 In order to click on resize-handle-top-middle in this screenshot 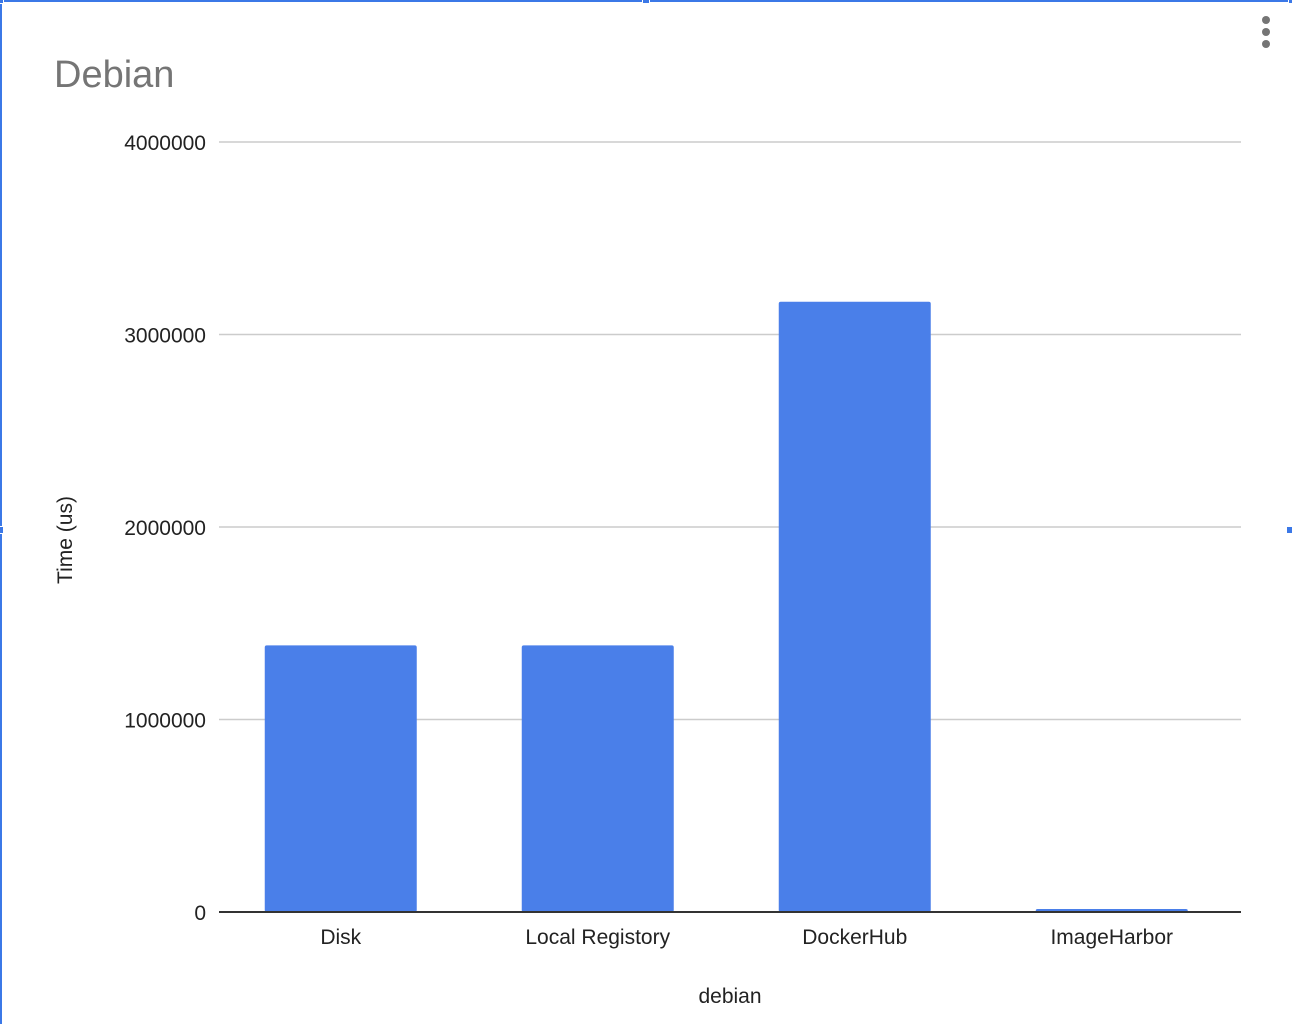, I will do `click(646, 2)`.